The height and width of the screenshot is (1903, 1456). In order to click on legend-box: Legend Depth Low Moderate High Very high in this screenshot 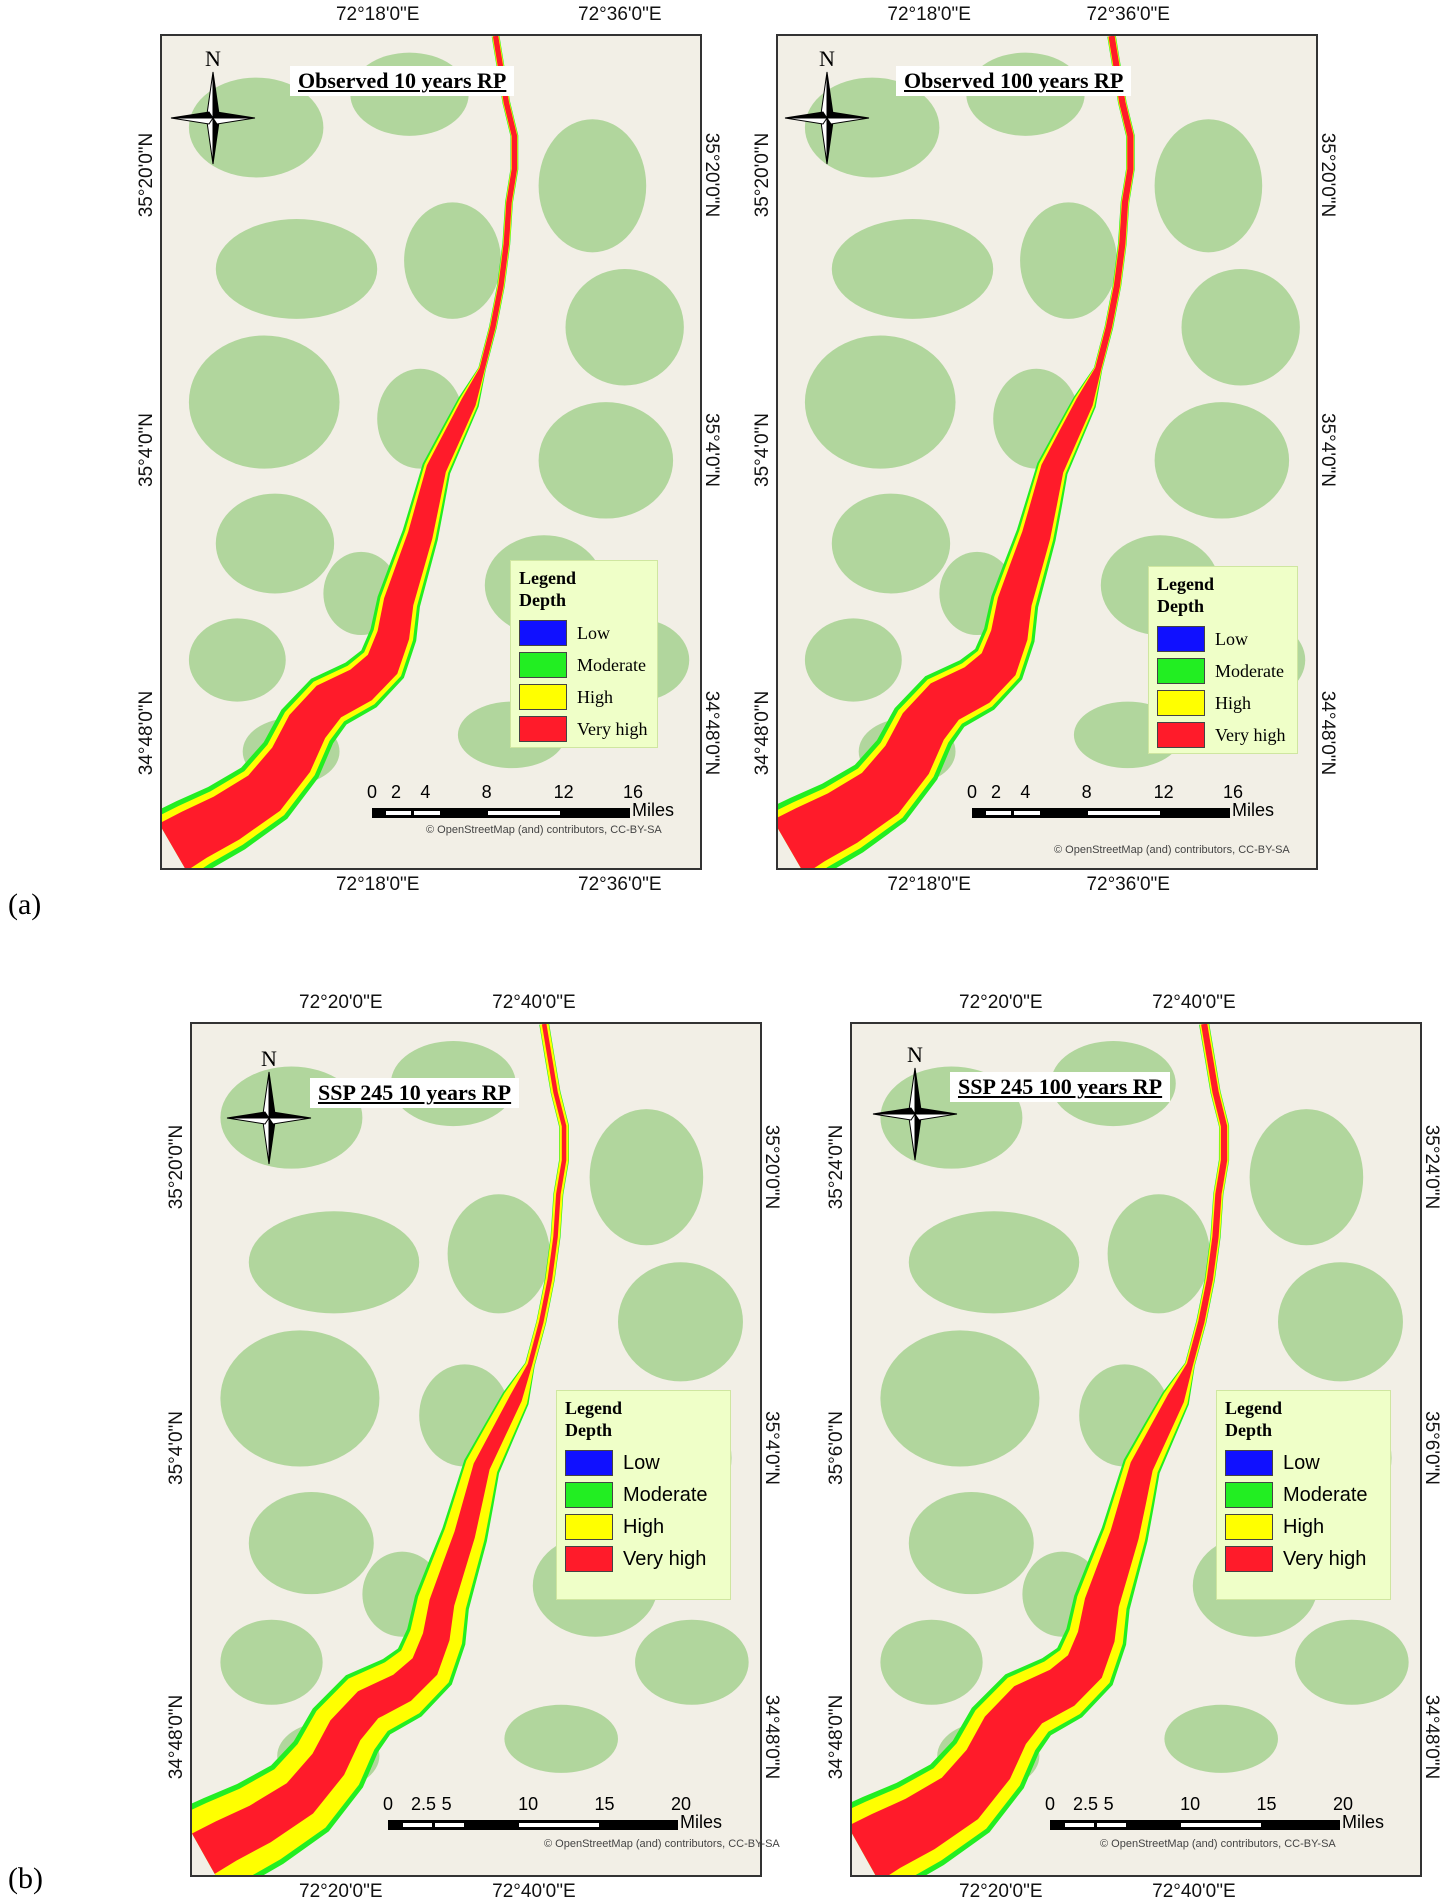, I will do `click(643, 1495)`.